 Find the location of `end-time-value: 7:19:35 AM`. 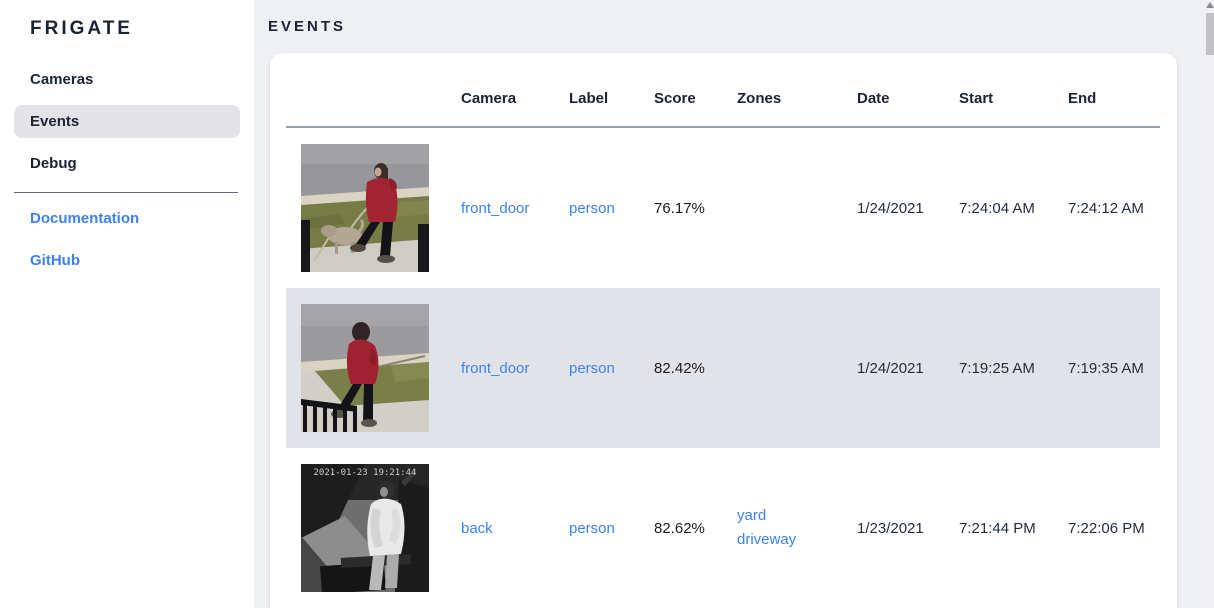

end-time-value: 7:19:35 AM is located at coordinates (1106, 368).